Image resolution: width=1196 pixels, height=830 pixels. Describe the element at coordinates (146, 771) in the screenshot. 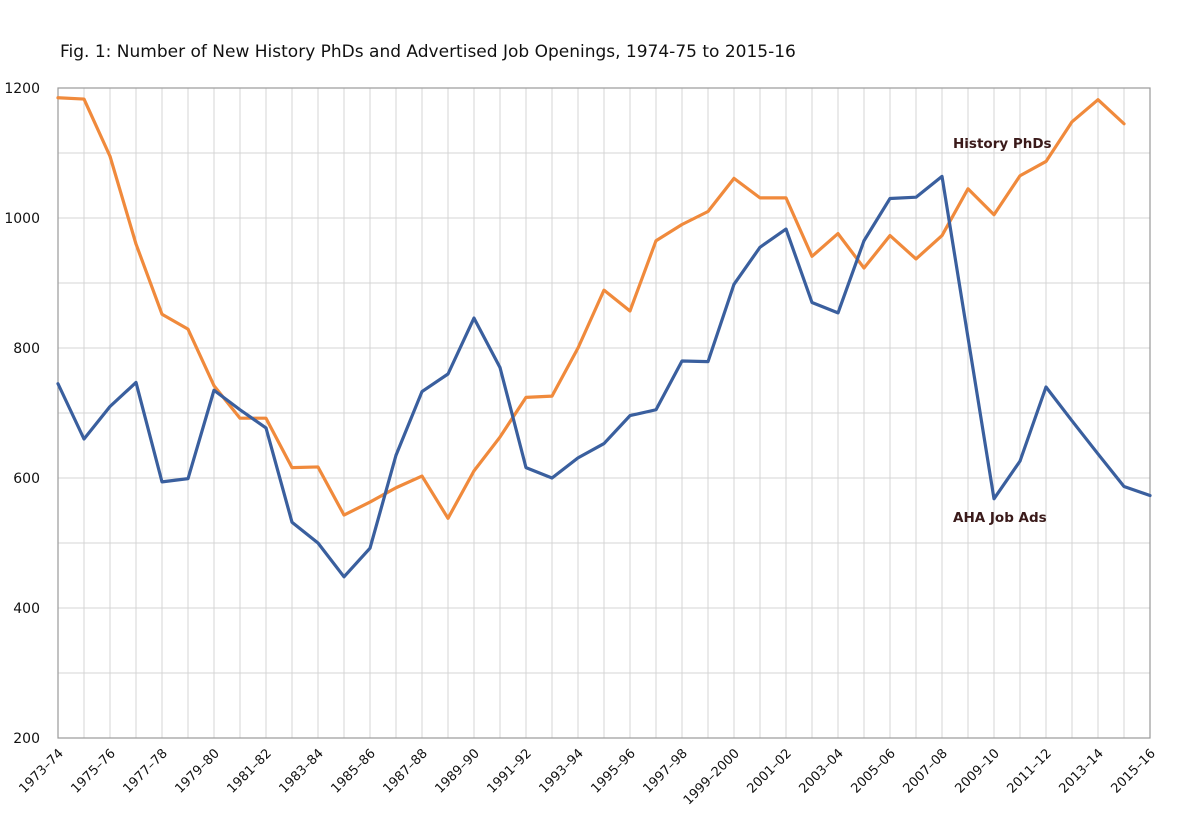

I see `x-tick-label: 1977–78` at that location.